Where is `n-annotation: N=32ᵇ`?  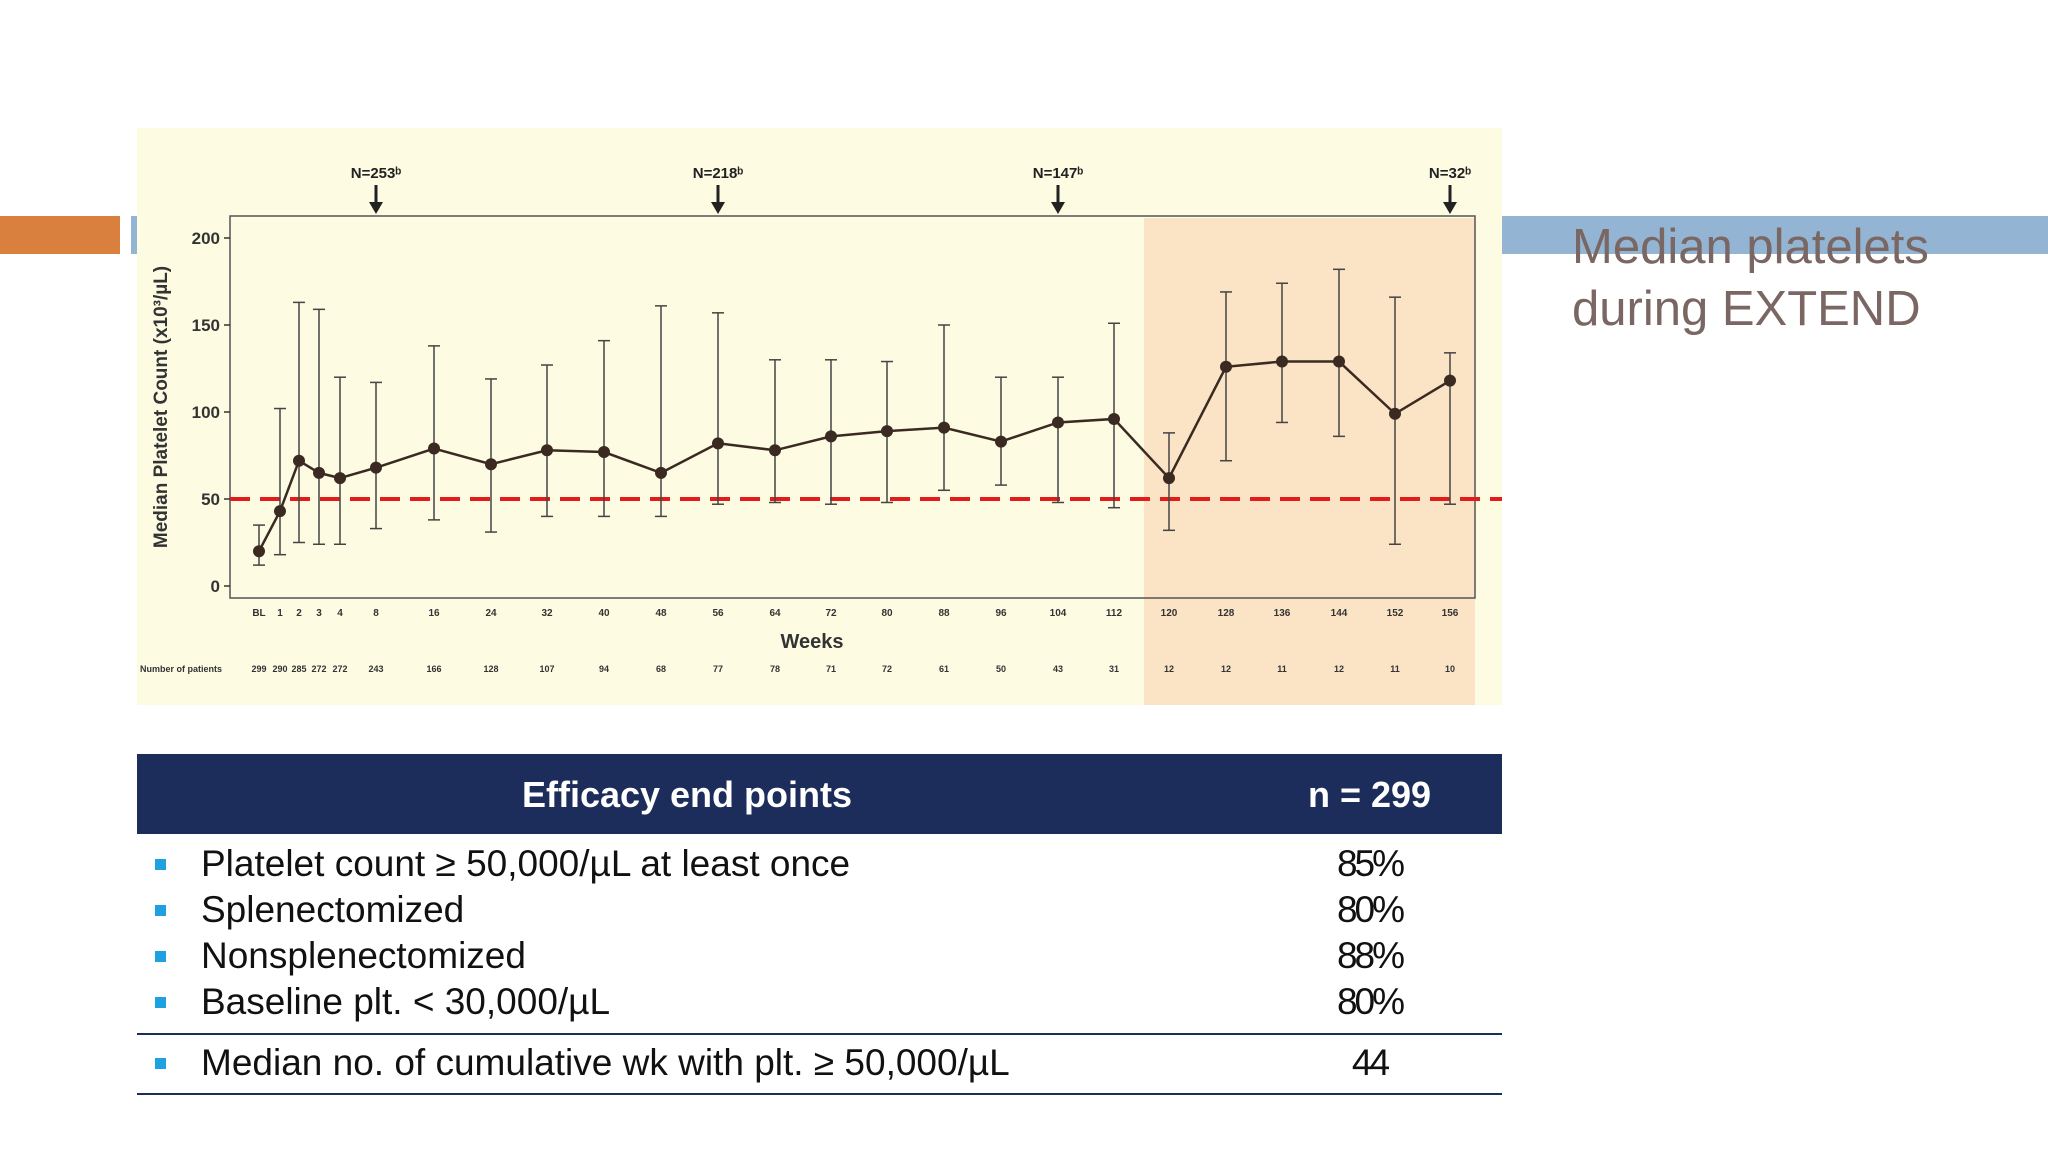 n-annotation: N=32ᵇ is located at coordinates (1450, 173).